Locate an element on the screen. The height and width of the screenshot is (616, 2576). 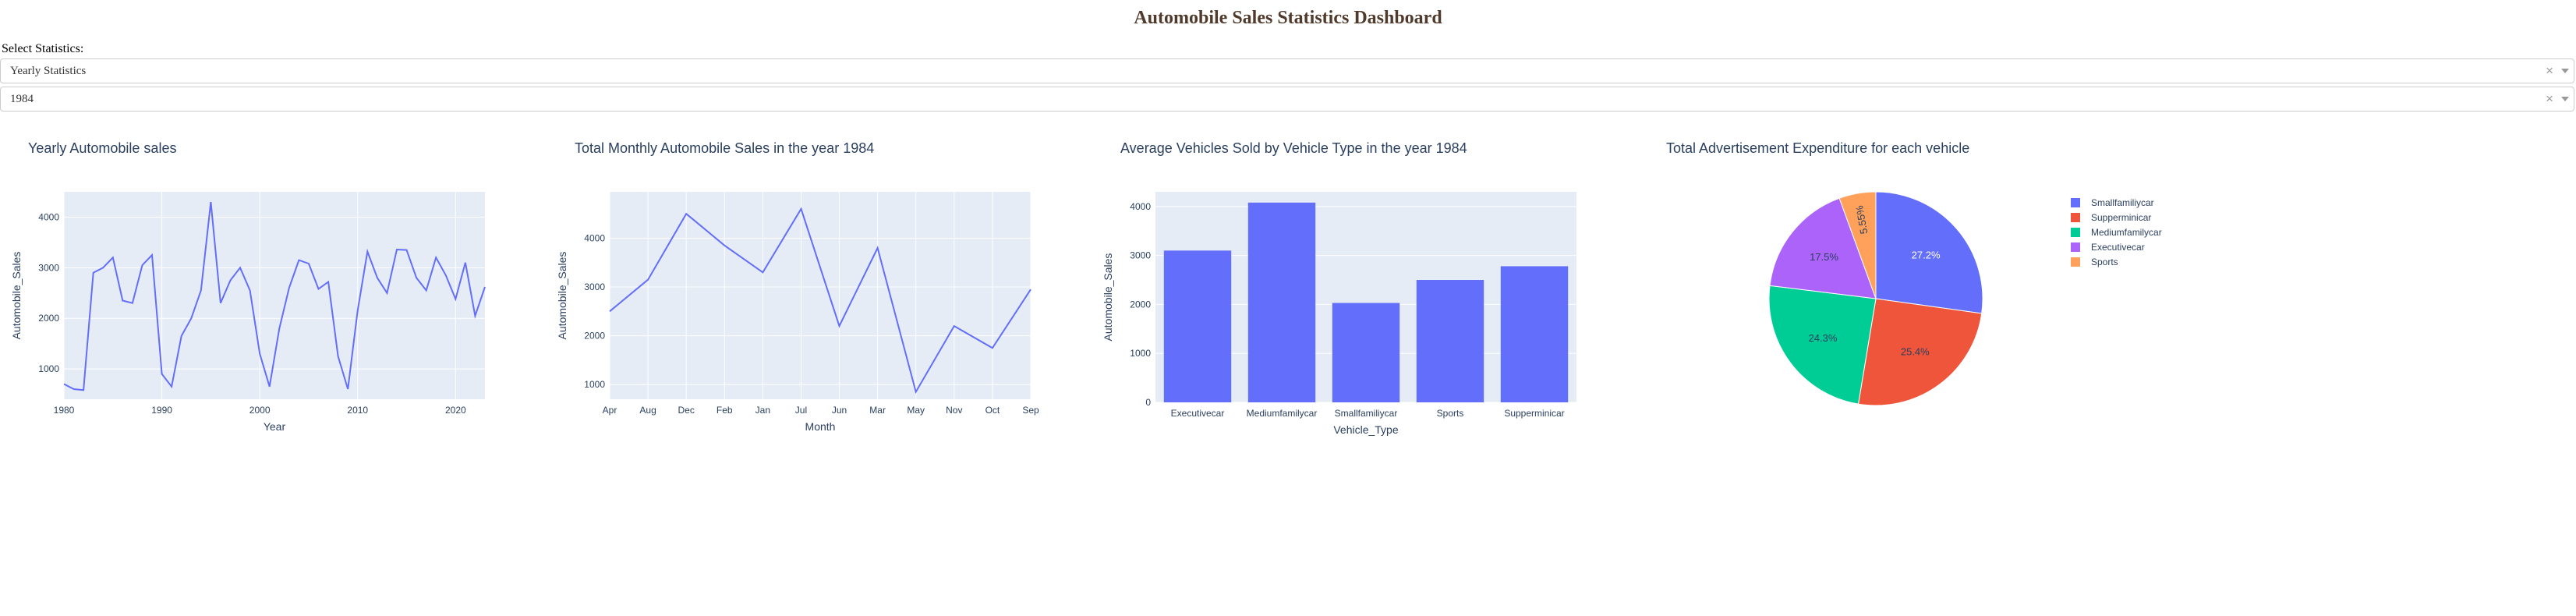
x-tick-label: Jan is located at coordinates (762, 411).